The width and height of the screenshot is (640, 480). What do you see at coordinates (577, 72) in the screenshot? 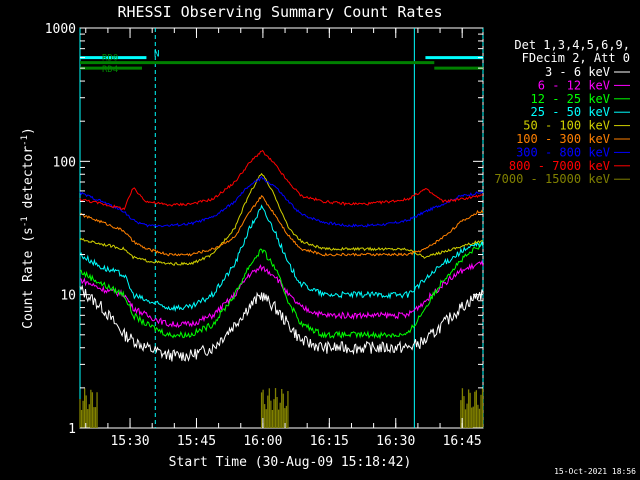
I see `legend-entry: 3 - 6 keV` at bounding box center [577, 72].